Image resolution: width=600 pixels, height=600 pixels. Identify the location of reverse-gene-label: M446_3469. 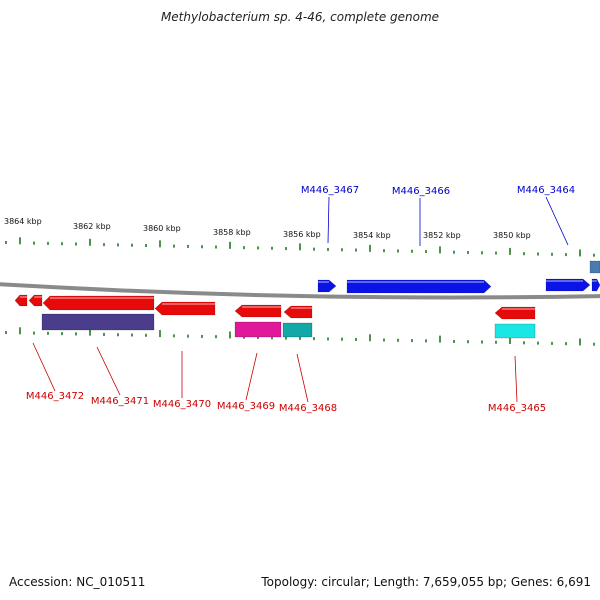
(246, 406).